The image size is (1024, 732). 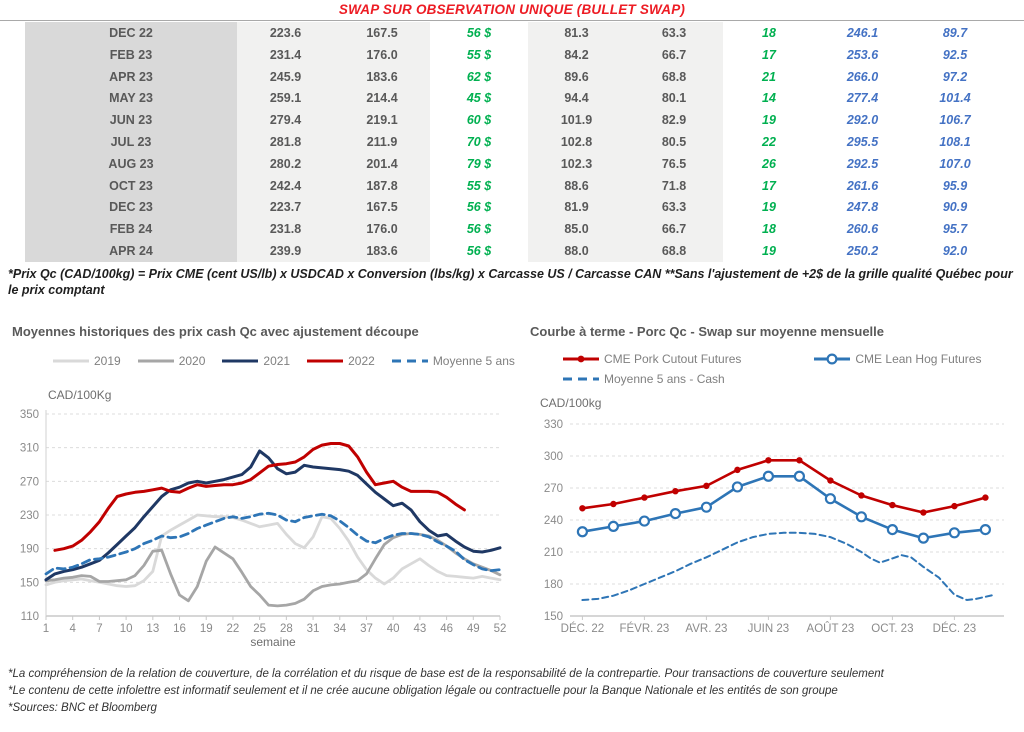 What do you see at coordinates (131, 142) in the screenshot?
I see `month-cell: JUL 23` at bounding box center [131, 142].